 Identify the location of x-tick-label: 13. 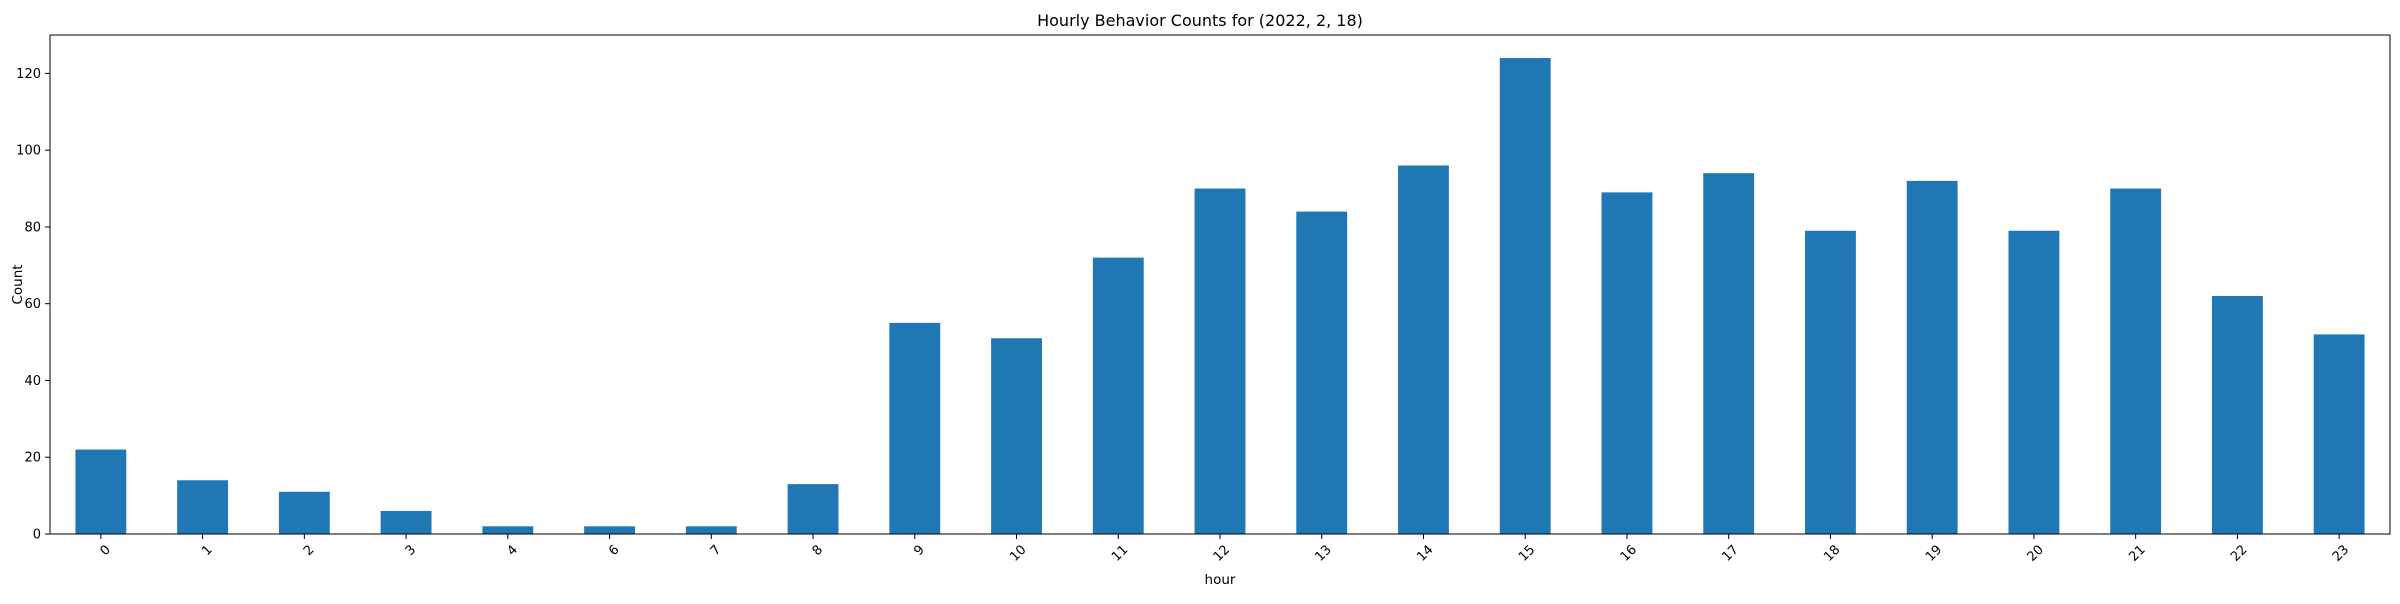
(1323, 553).